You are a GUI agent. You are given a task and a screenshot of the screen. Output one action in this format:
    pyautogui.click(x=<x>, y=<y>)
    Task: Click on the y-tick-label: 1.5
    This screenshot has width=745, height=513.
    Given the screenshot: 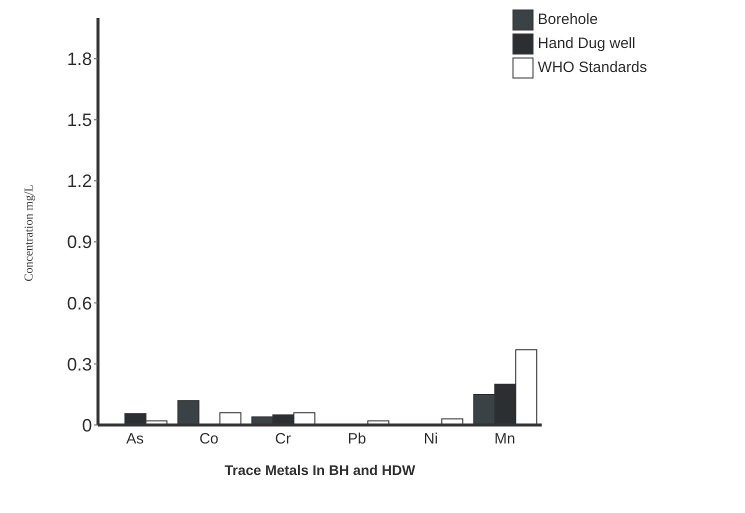 What is the action you would take?
    pyautogui.click(x=79, y=120)
    